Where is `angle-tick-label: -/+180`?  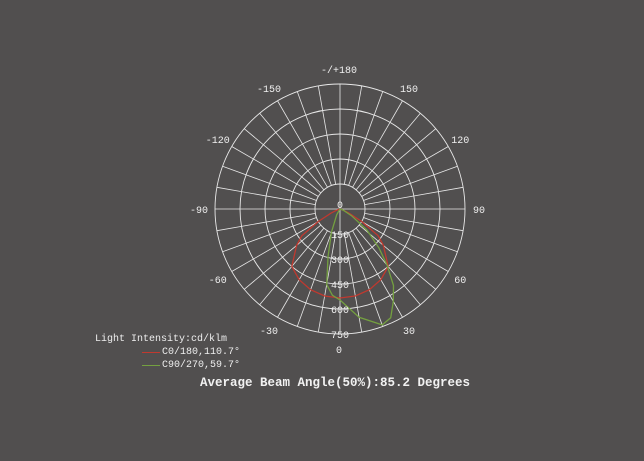 angle-tick-label: -/+180 is located at coordinates (339, 71).